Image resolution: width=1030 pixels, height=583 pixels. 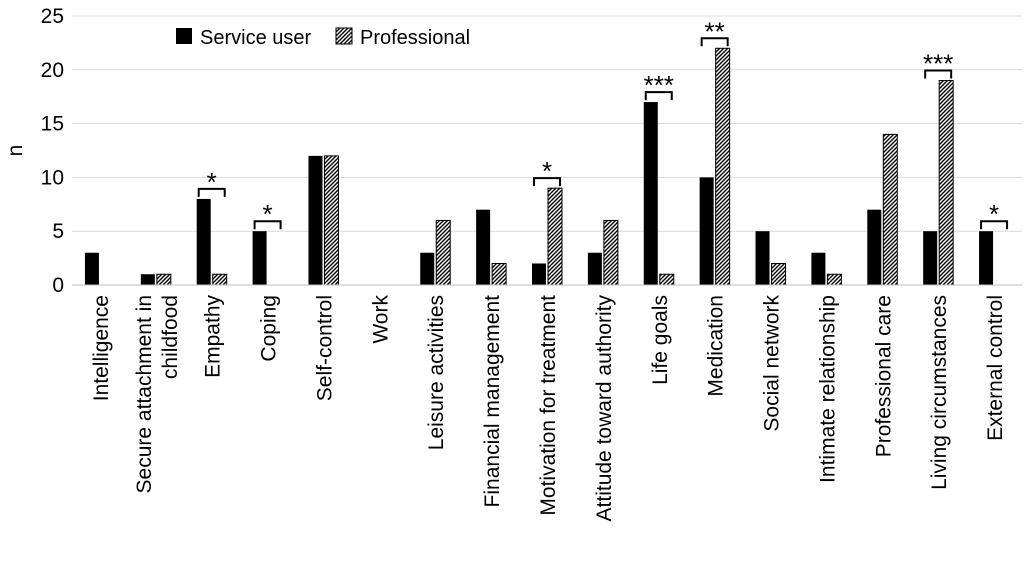 I want to click on svg-text: Medication, so click(x=716, y=346).